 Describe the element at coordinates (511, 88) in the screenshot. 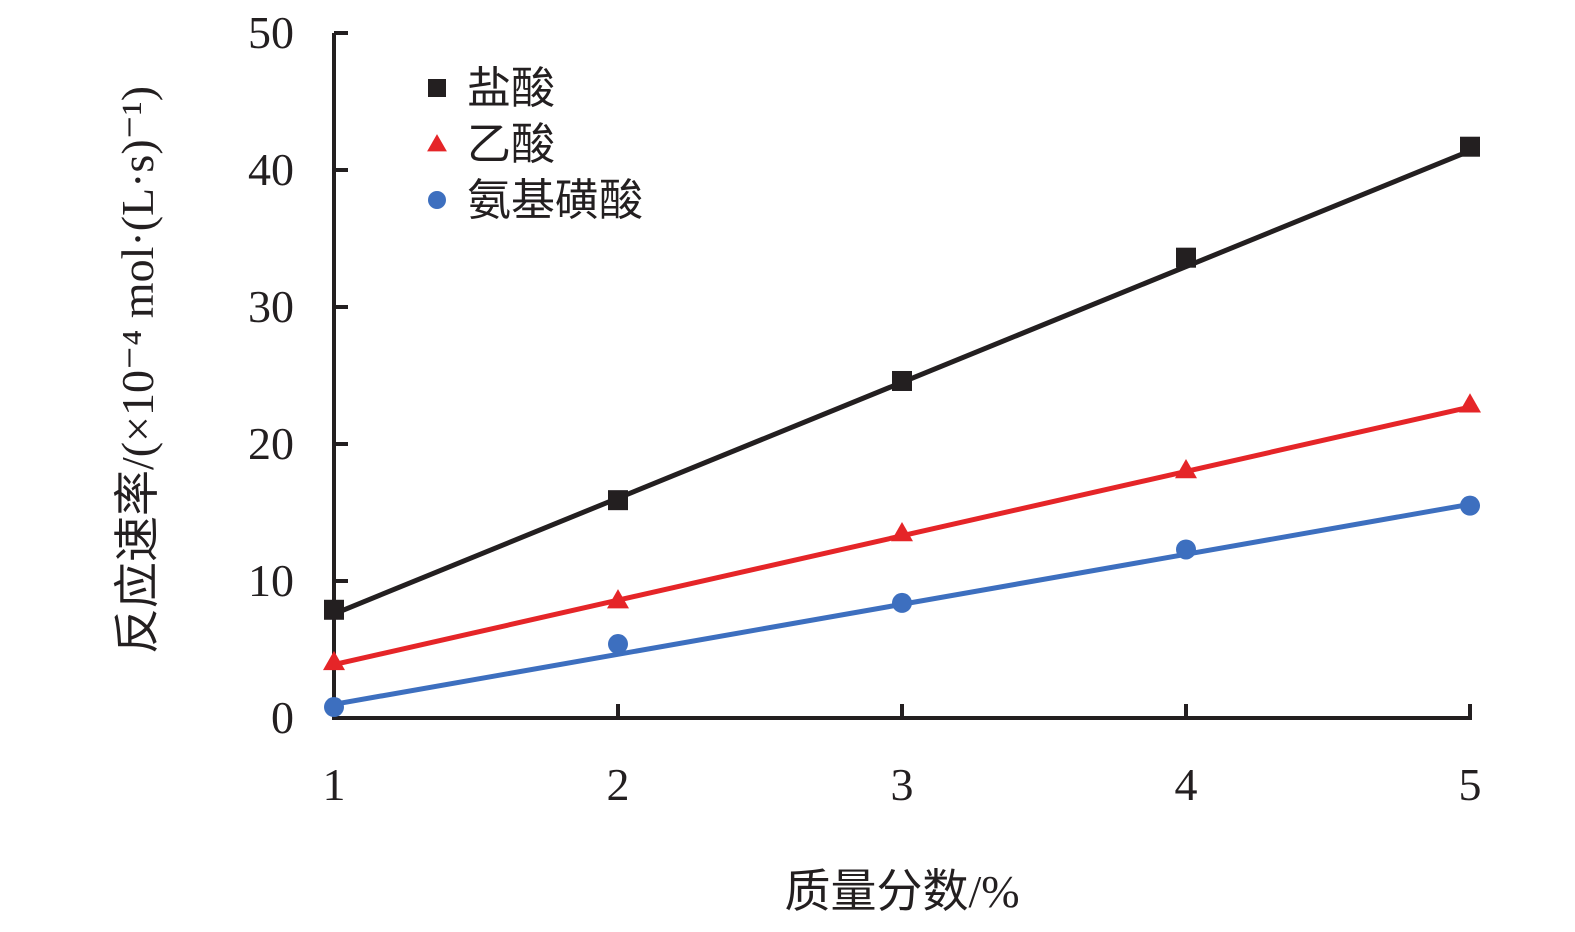

I see `legend-label-hcl: 盐酸` at that location.